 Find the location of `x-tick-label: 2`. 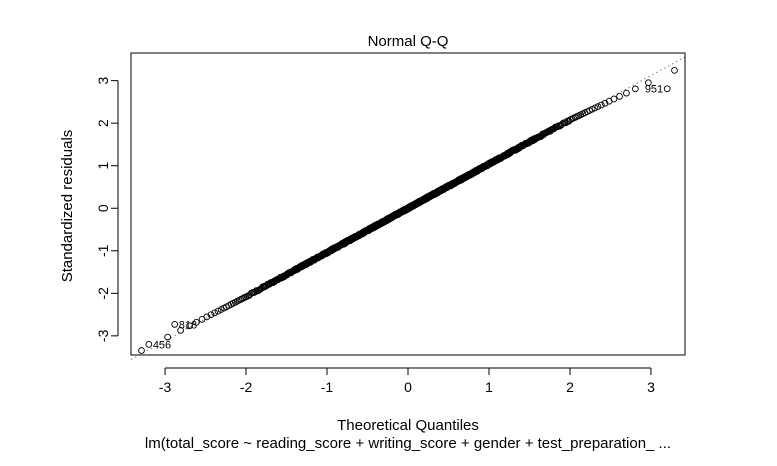

x-tick-label: 2 is located at coordinates (570, 387).